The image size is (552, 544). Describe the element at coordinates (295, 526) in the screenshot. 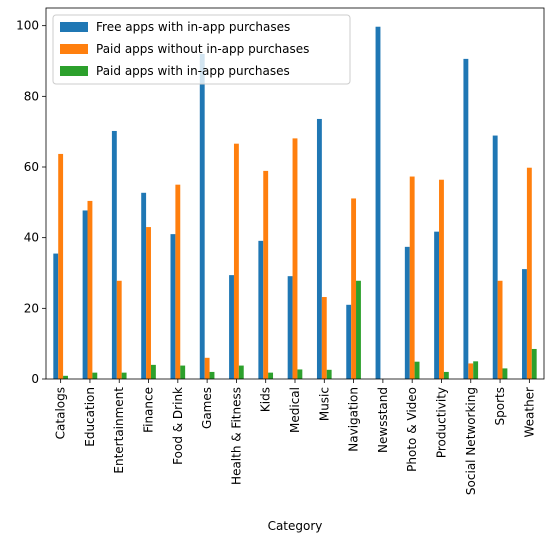

I see `x-axis-title: Category` at that location.